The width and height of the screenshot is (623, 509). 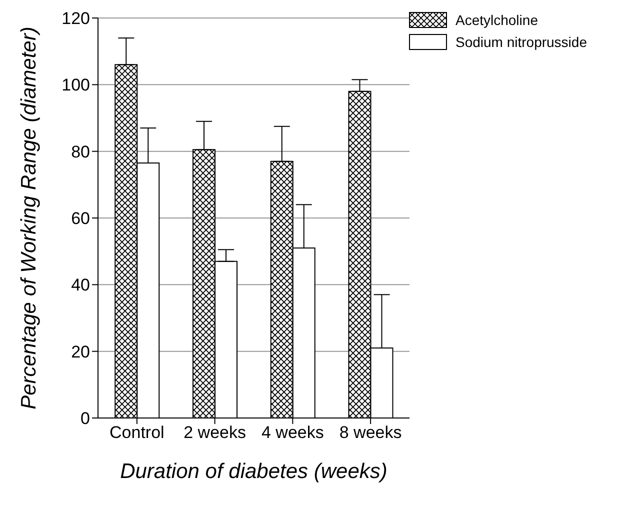 I want to click on y-axis-title: Percentage of Working Range (diameter), so click(x=28, y=218).